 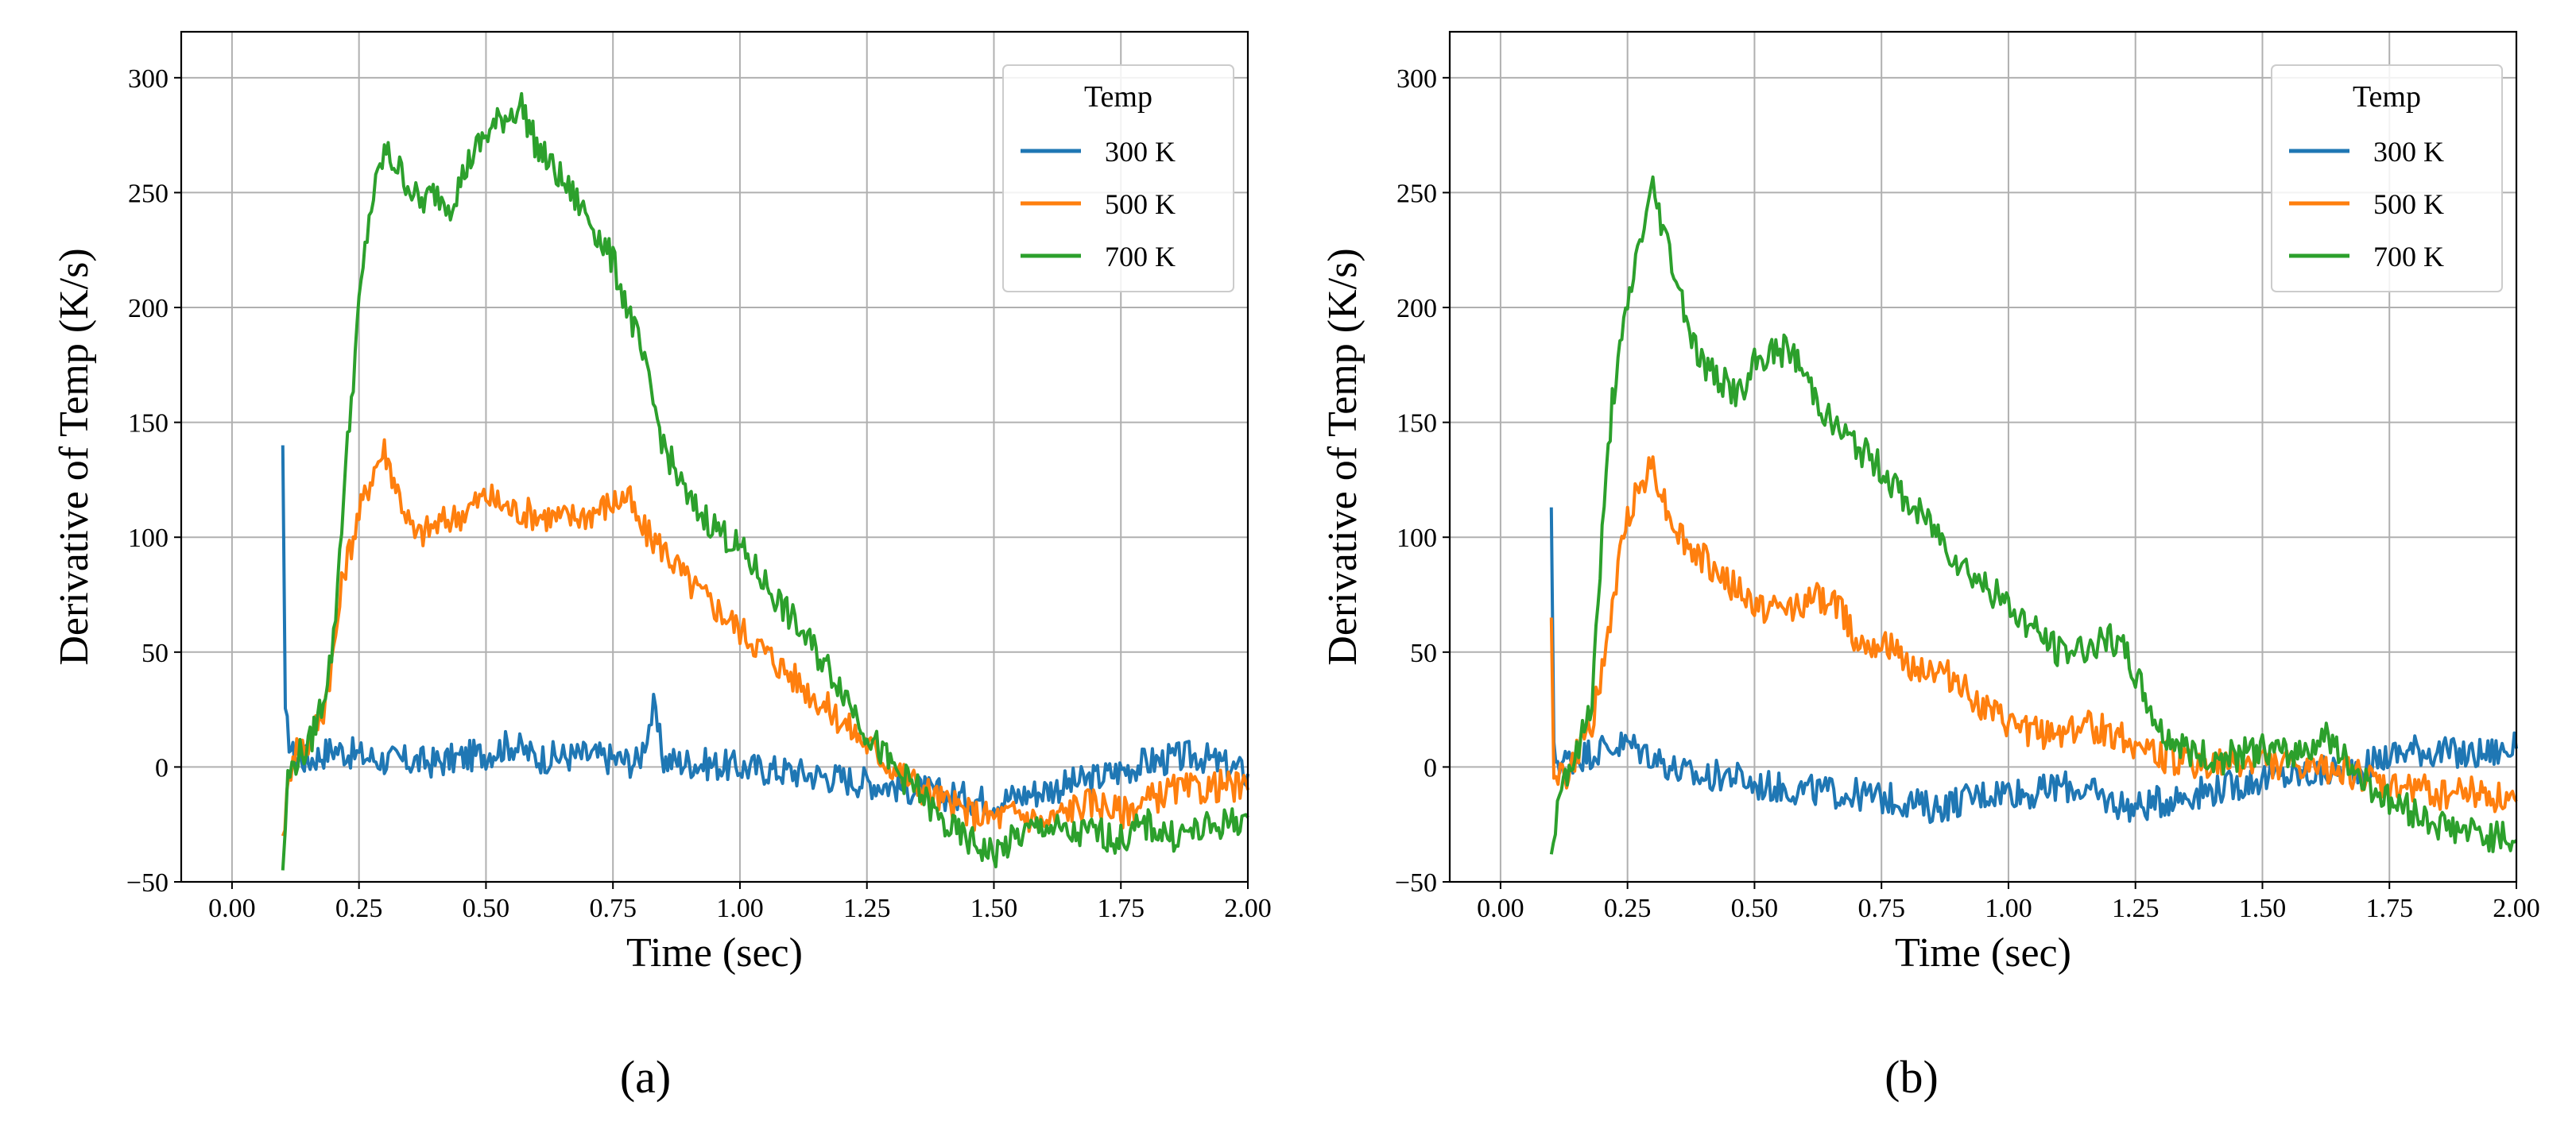 I want to click on panel-label: (b), so click(x=1912, y=1077).